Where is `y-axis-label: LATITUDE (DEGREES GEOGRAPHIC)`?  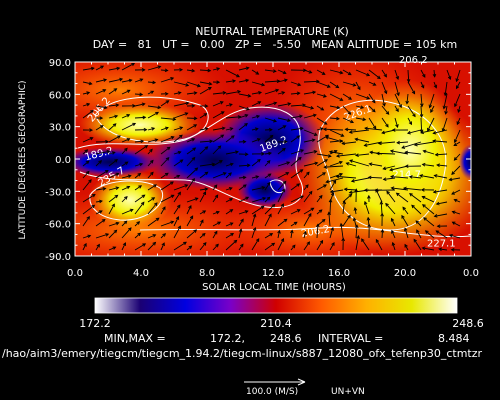 y-axis-label: LATITUDE (DEGREES GEOGRAPHIC) is located at coordinates (23, 159).